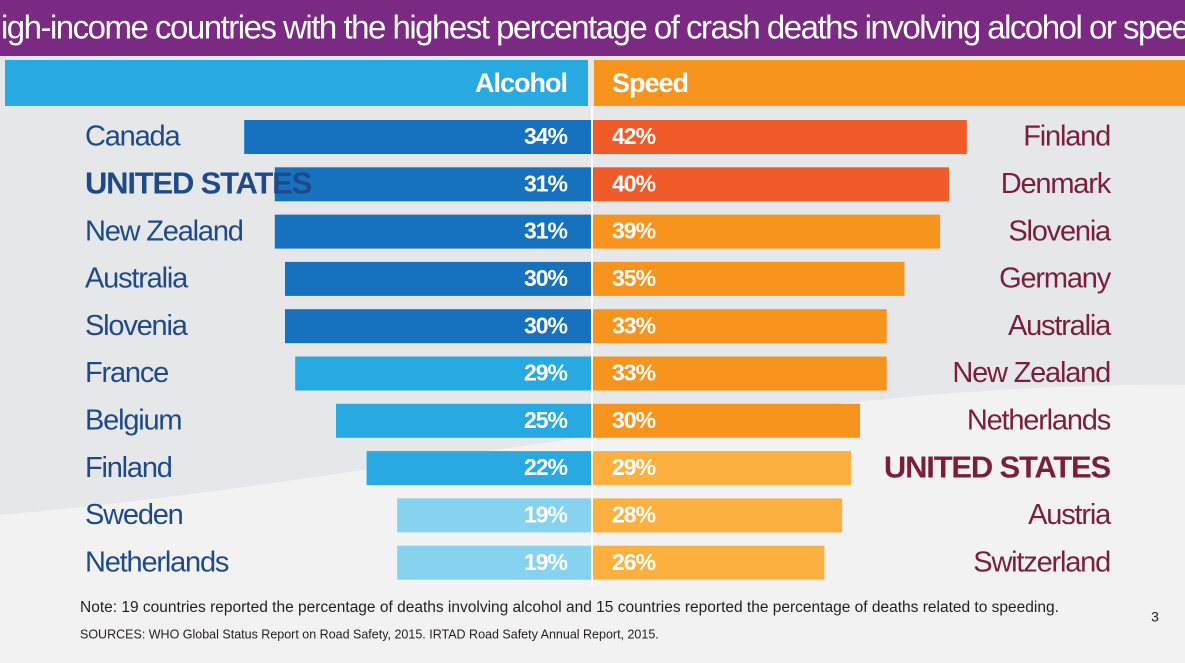  What do you see at coordinates (634, 514) in the screenshot?
I see `value-label: 28%` at bounding box center [634, 514].